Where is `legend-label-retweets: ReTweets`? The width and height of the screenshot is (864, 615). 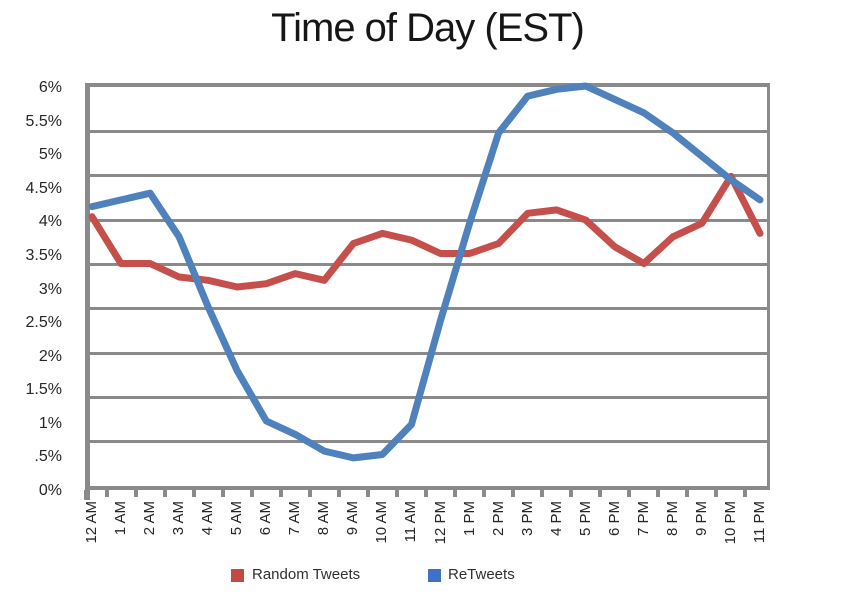
legend-label-retweets: ReTweets is located at coordinates (481, 574).